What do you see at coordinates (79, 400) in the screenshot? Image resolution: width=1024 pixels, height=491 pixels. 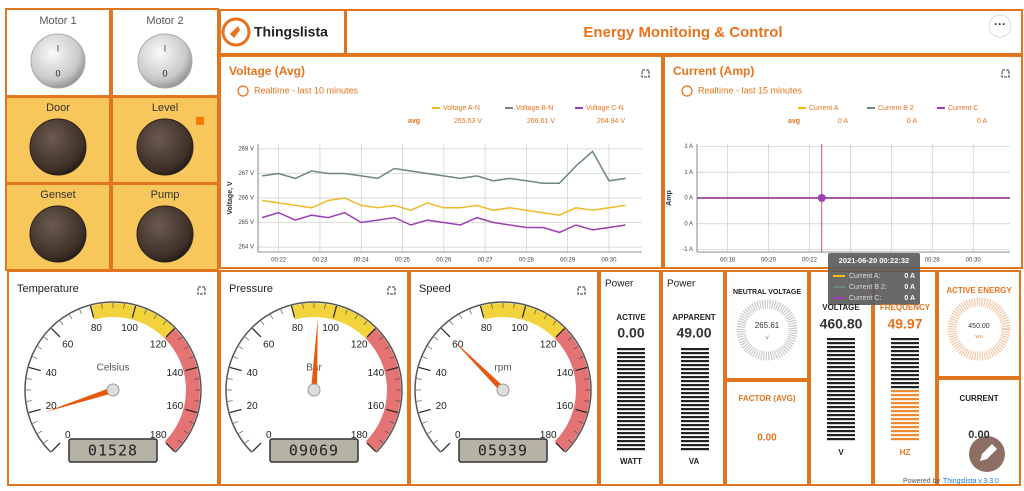 I see `gauge-needle` at bounding box center [79, 400].